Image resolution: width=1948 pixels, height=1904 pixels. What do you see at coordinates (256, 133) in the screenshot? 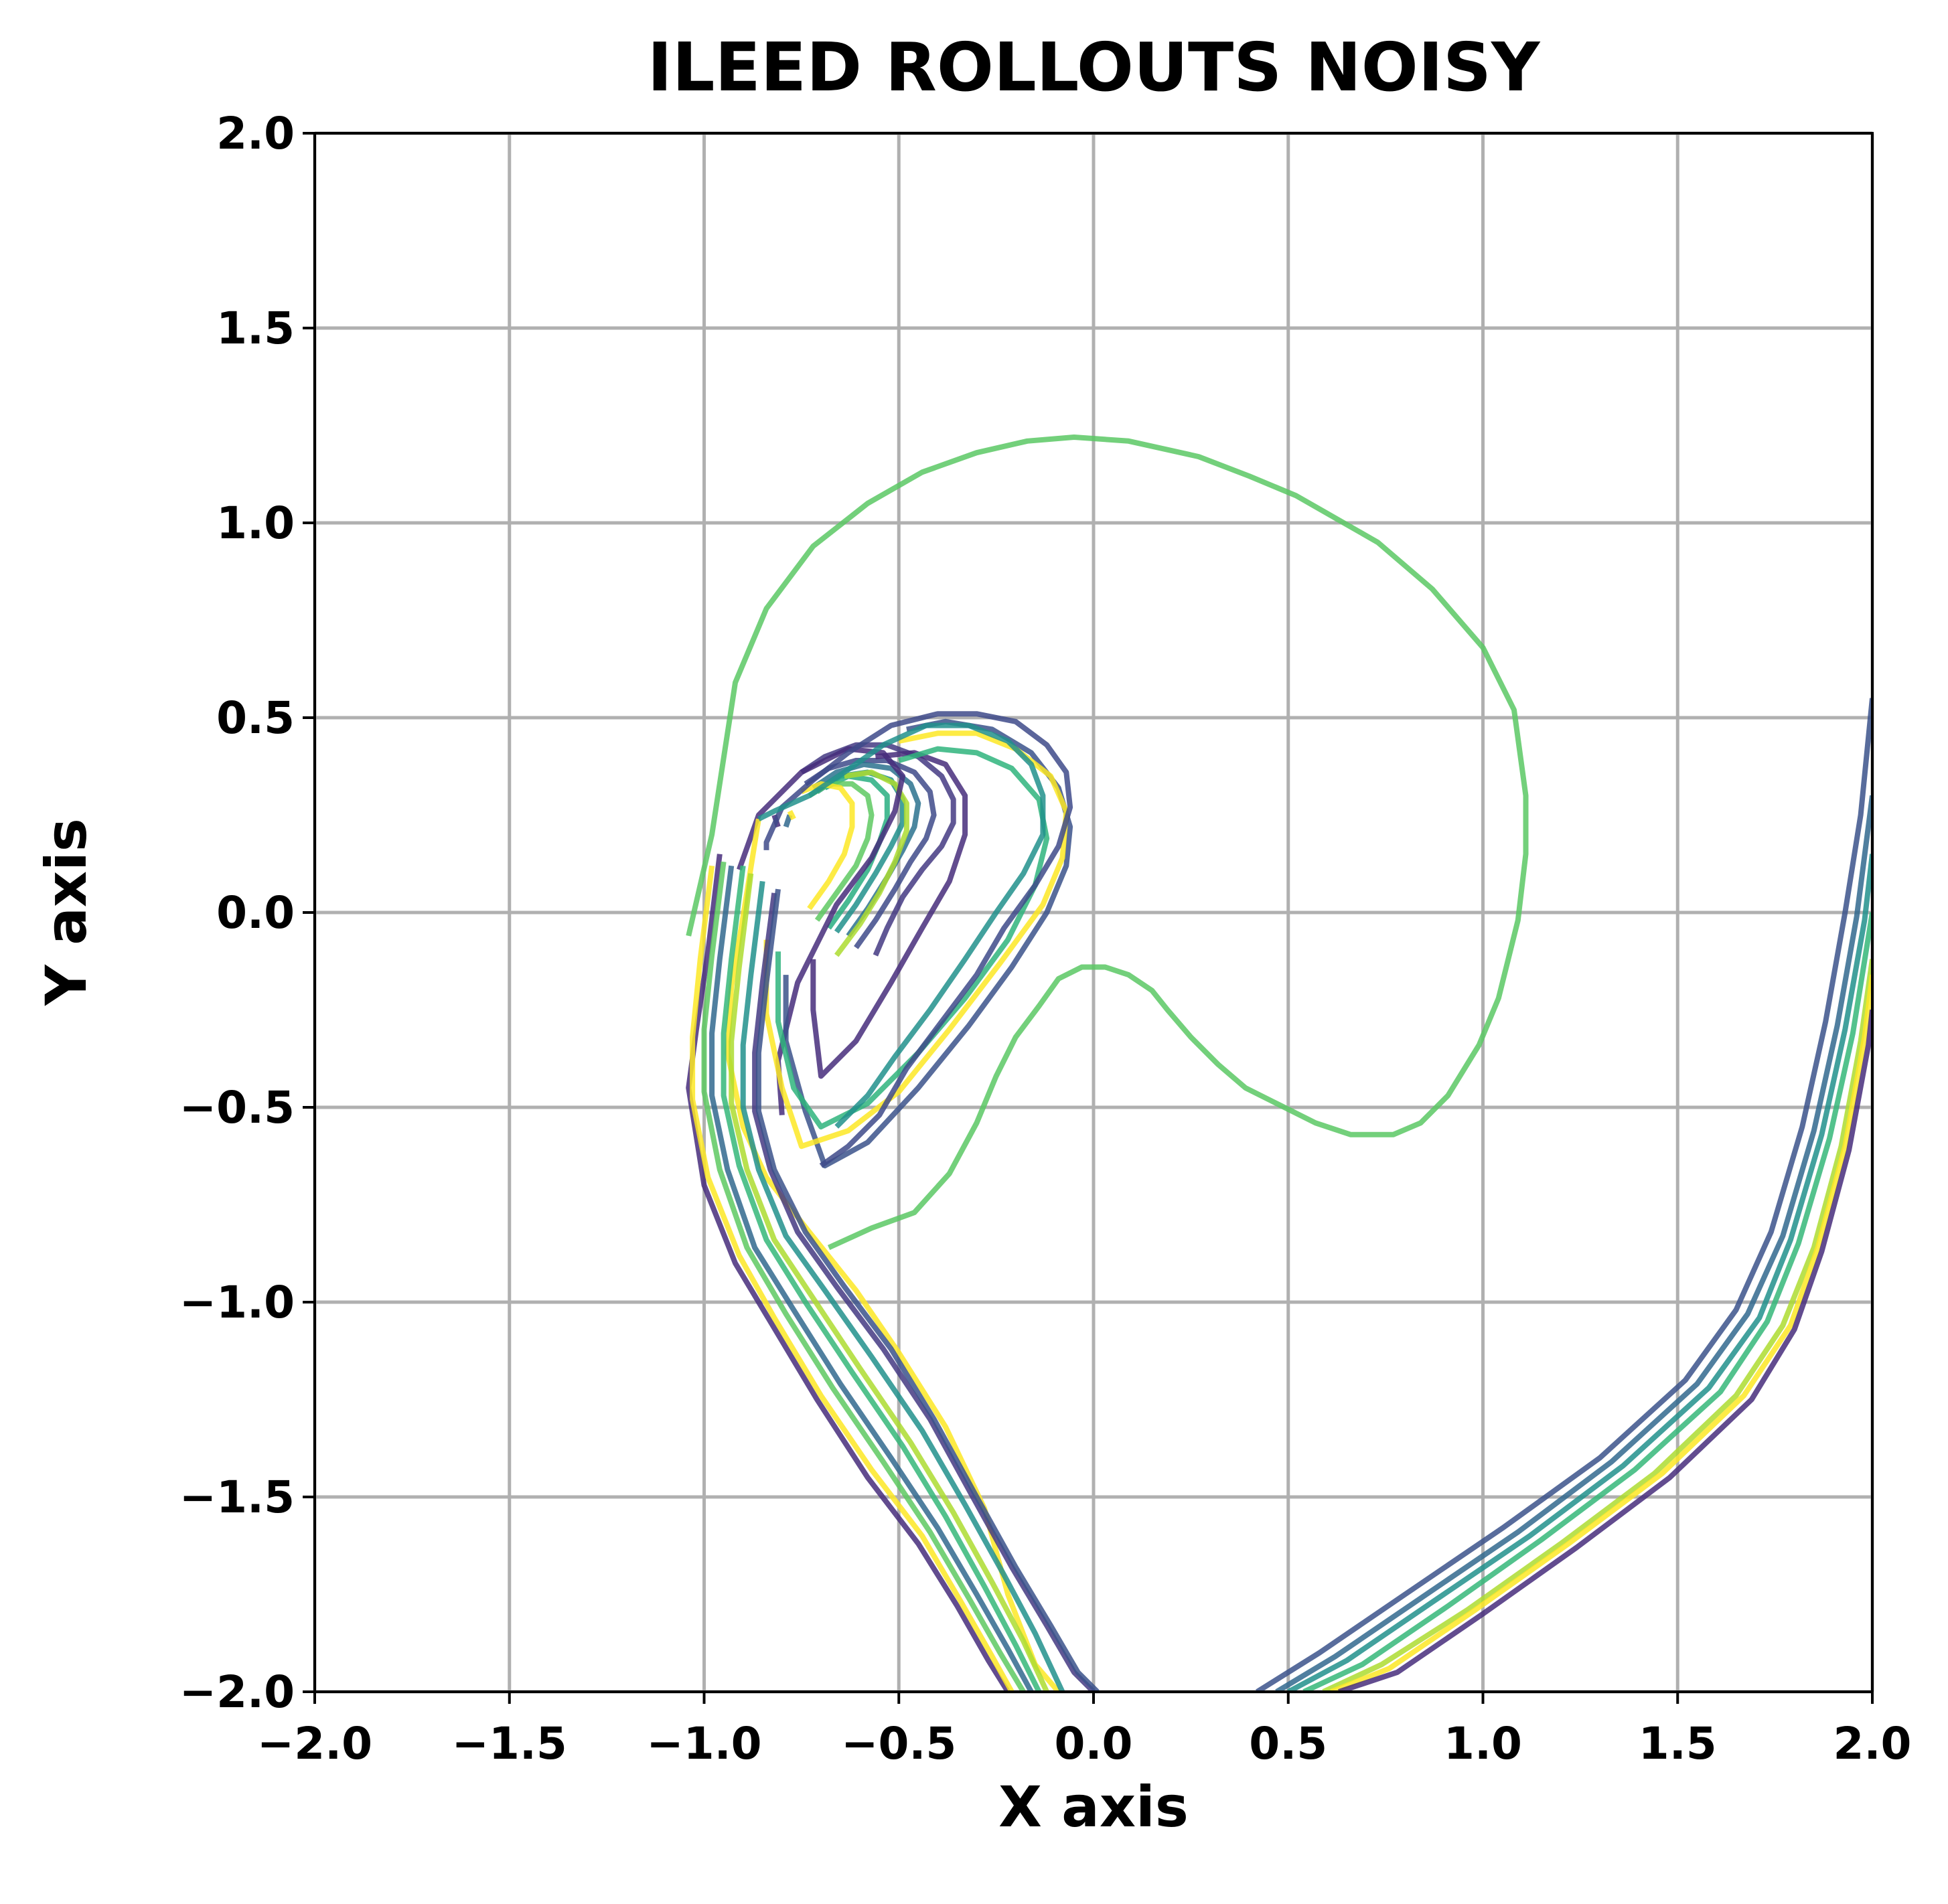
I see `y-tick-label: 2.0` at bounding box center [256, 133].